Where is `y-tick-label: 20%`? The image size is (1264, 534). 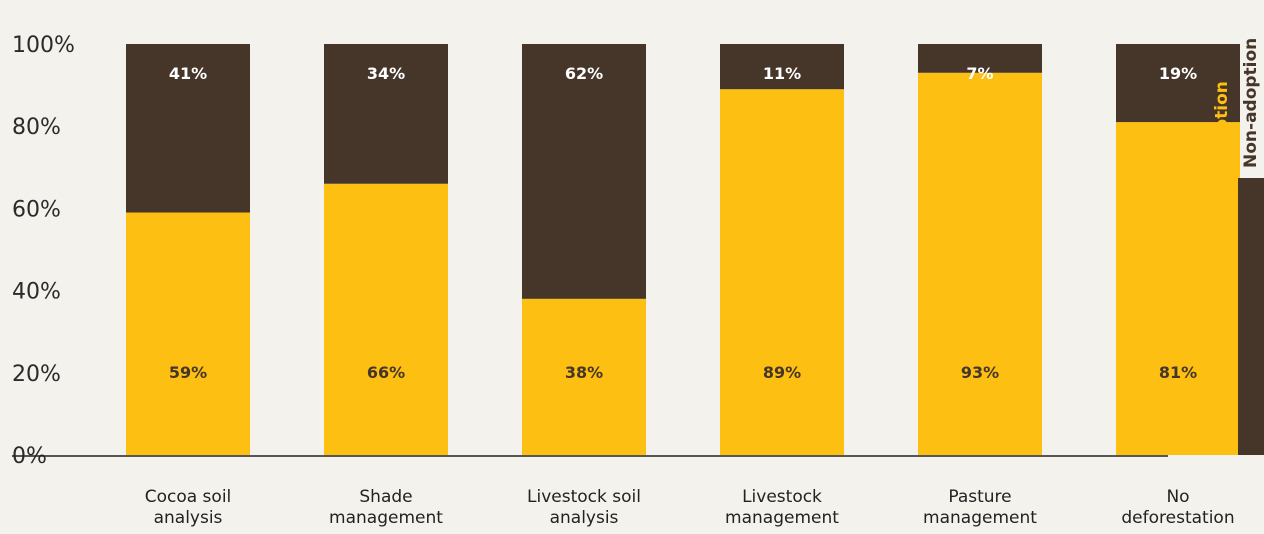 y-tick-label: 20% is located at coordinates (36, 374).